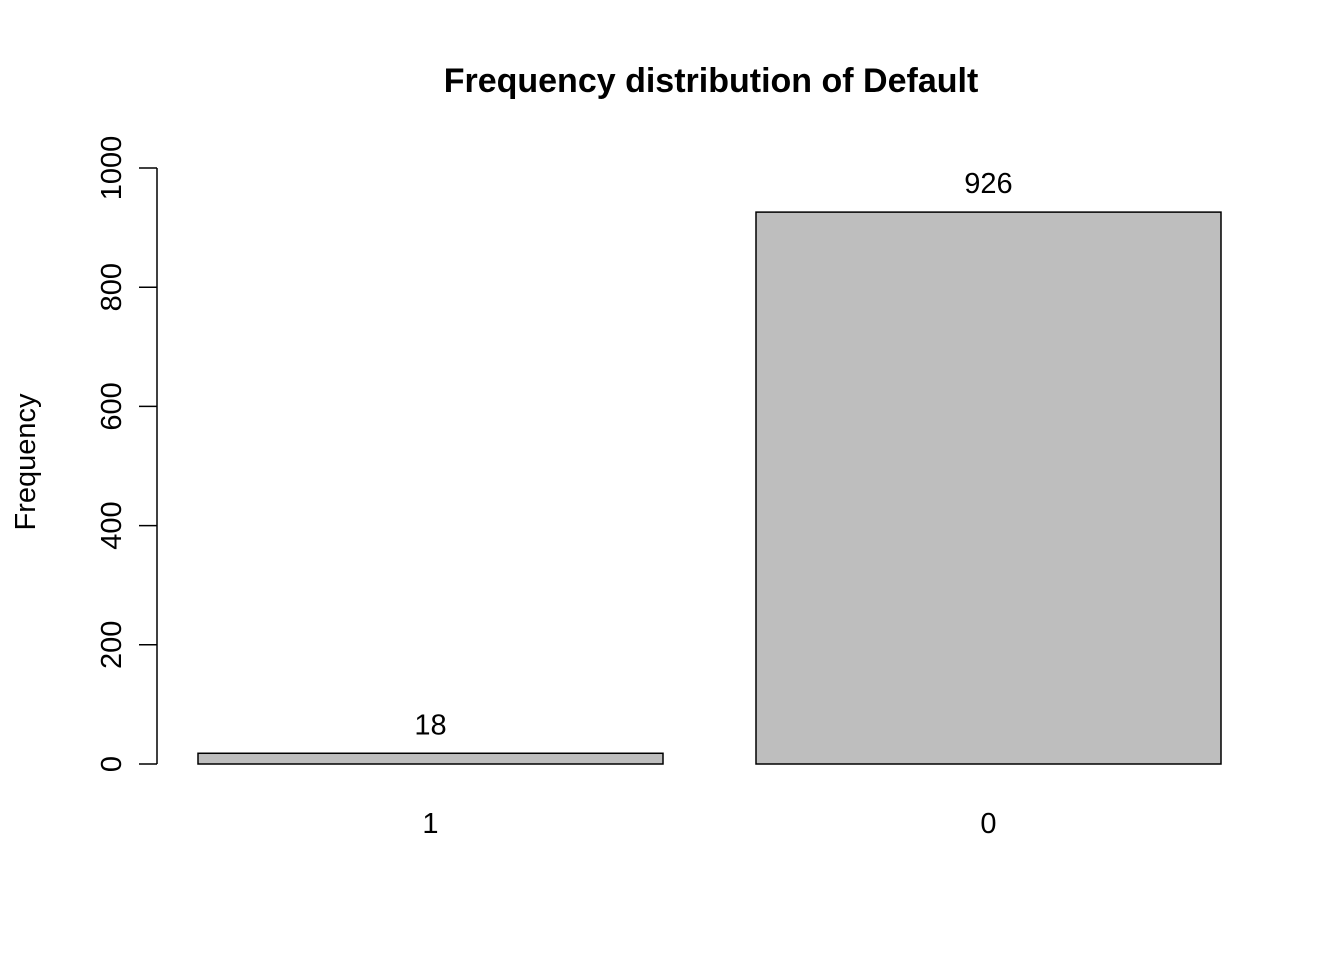 The width and height of the screenshot is (1344, 960). I want to click on y-axis: 0 200 400 600 800 1000, so click(127, 454).